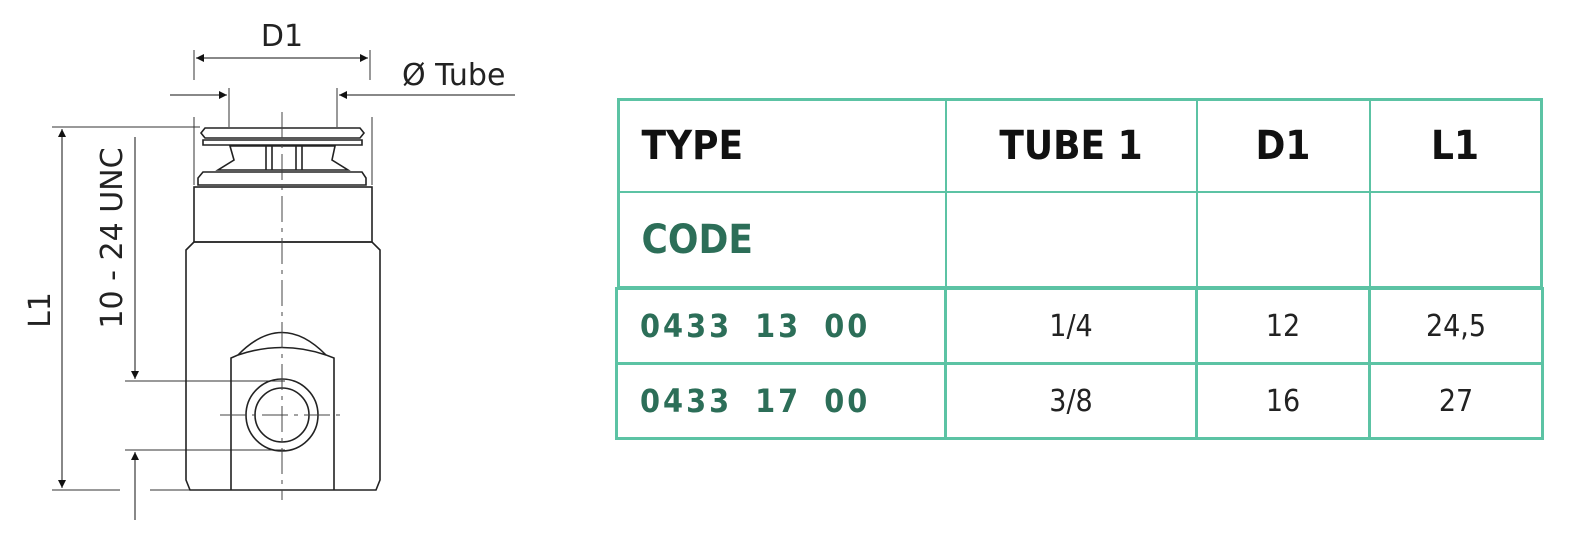 The width and height of the screenshot is (1576, 537). Describe the element at coordinates (112, 237) in the screenshot. I see `thread-dimension-label: 10 - 24 UNC` at that location.